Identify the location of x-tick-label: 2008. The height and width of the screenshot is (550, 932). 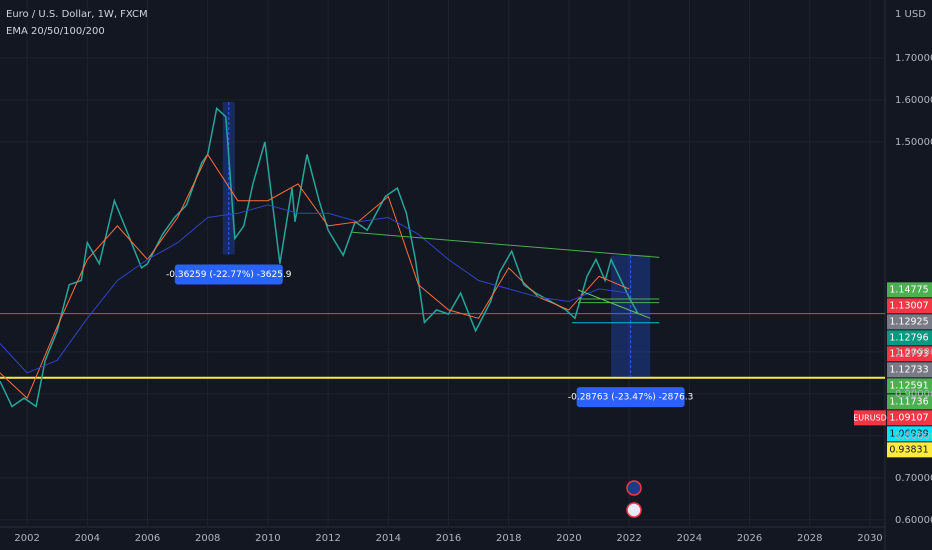
(207, 538).